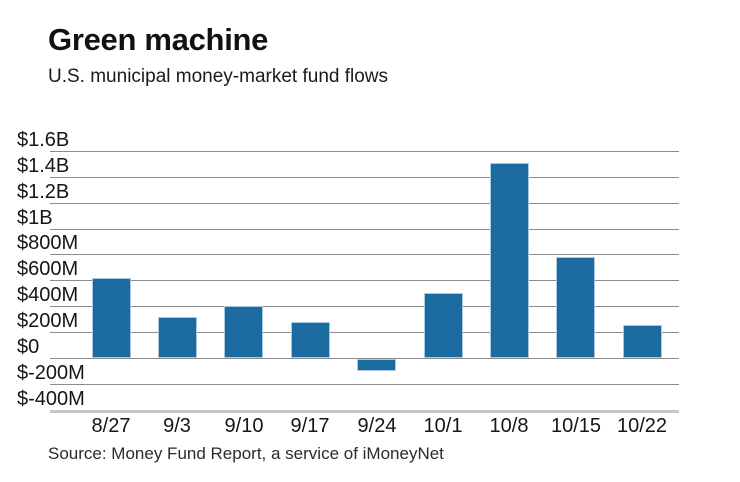 This screenshot has width=740, height=482. I want to click on x-axis-tick-label: 8/27, so click(111, 426).